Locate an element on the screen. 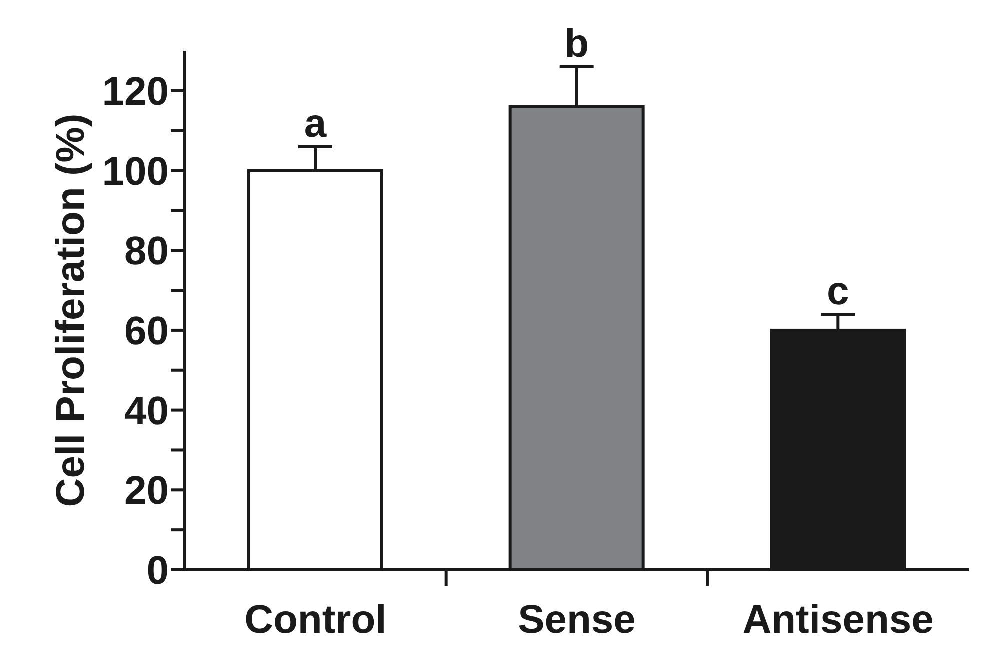  y-tick-label: 0 is located at coordinates (157, 571).